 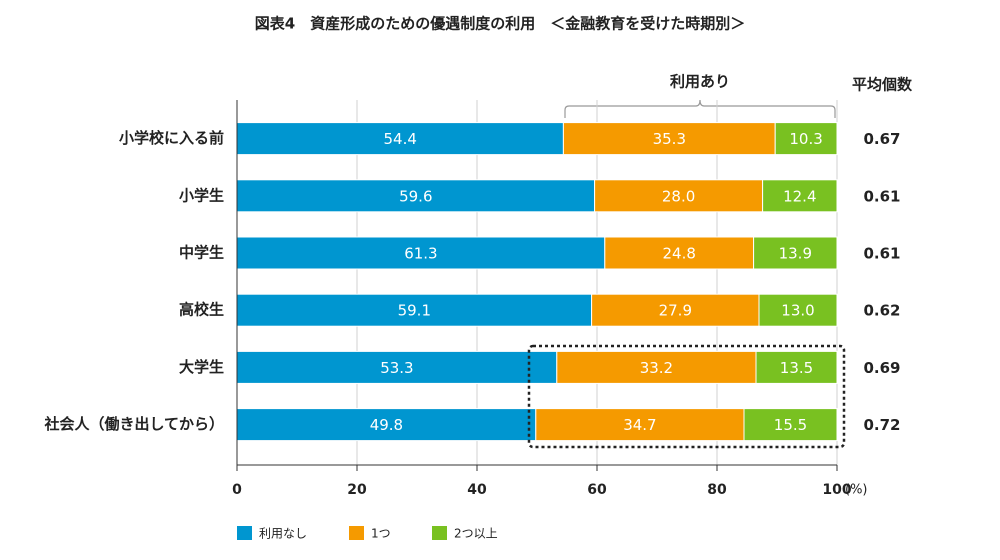 I want to click on value-label: 13.9, so click(x=795, y=254).